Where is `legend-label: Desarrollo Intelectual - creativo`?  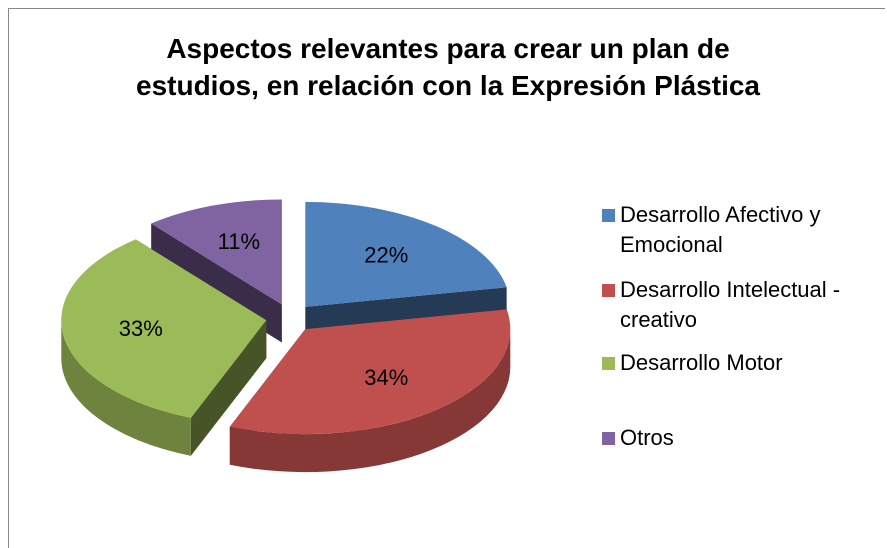
legend-label: Desarrollo Intelectual - creativo is located at coordinates (730, 304).